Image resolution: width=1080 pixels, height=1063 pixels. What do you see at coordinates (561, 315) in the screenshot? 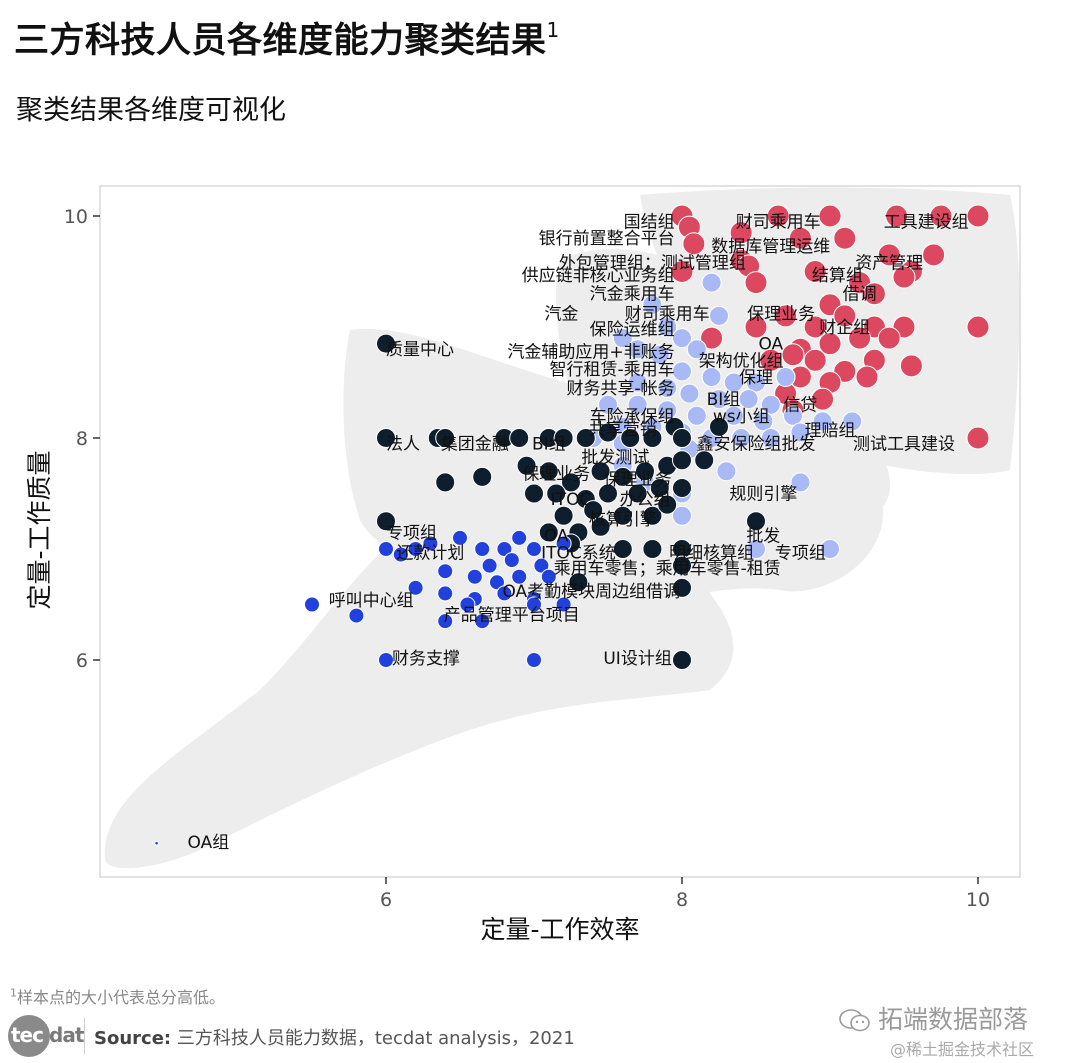
I see `point-label: 汽金` at bounding box center [561, 315].